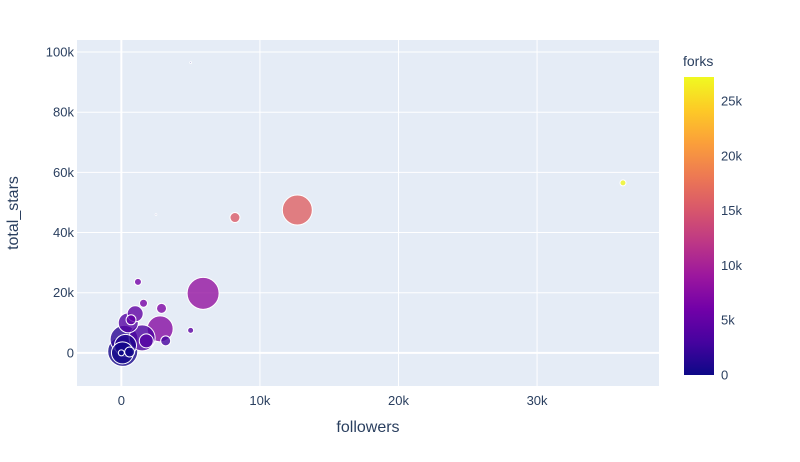  I want to click on y-tick-label: 20k, so click(63, 292).